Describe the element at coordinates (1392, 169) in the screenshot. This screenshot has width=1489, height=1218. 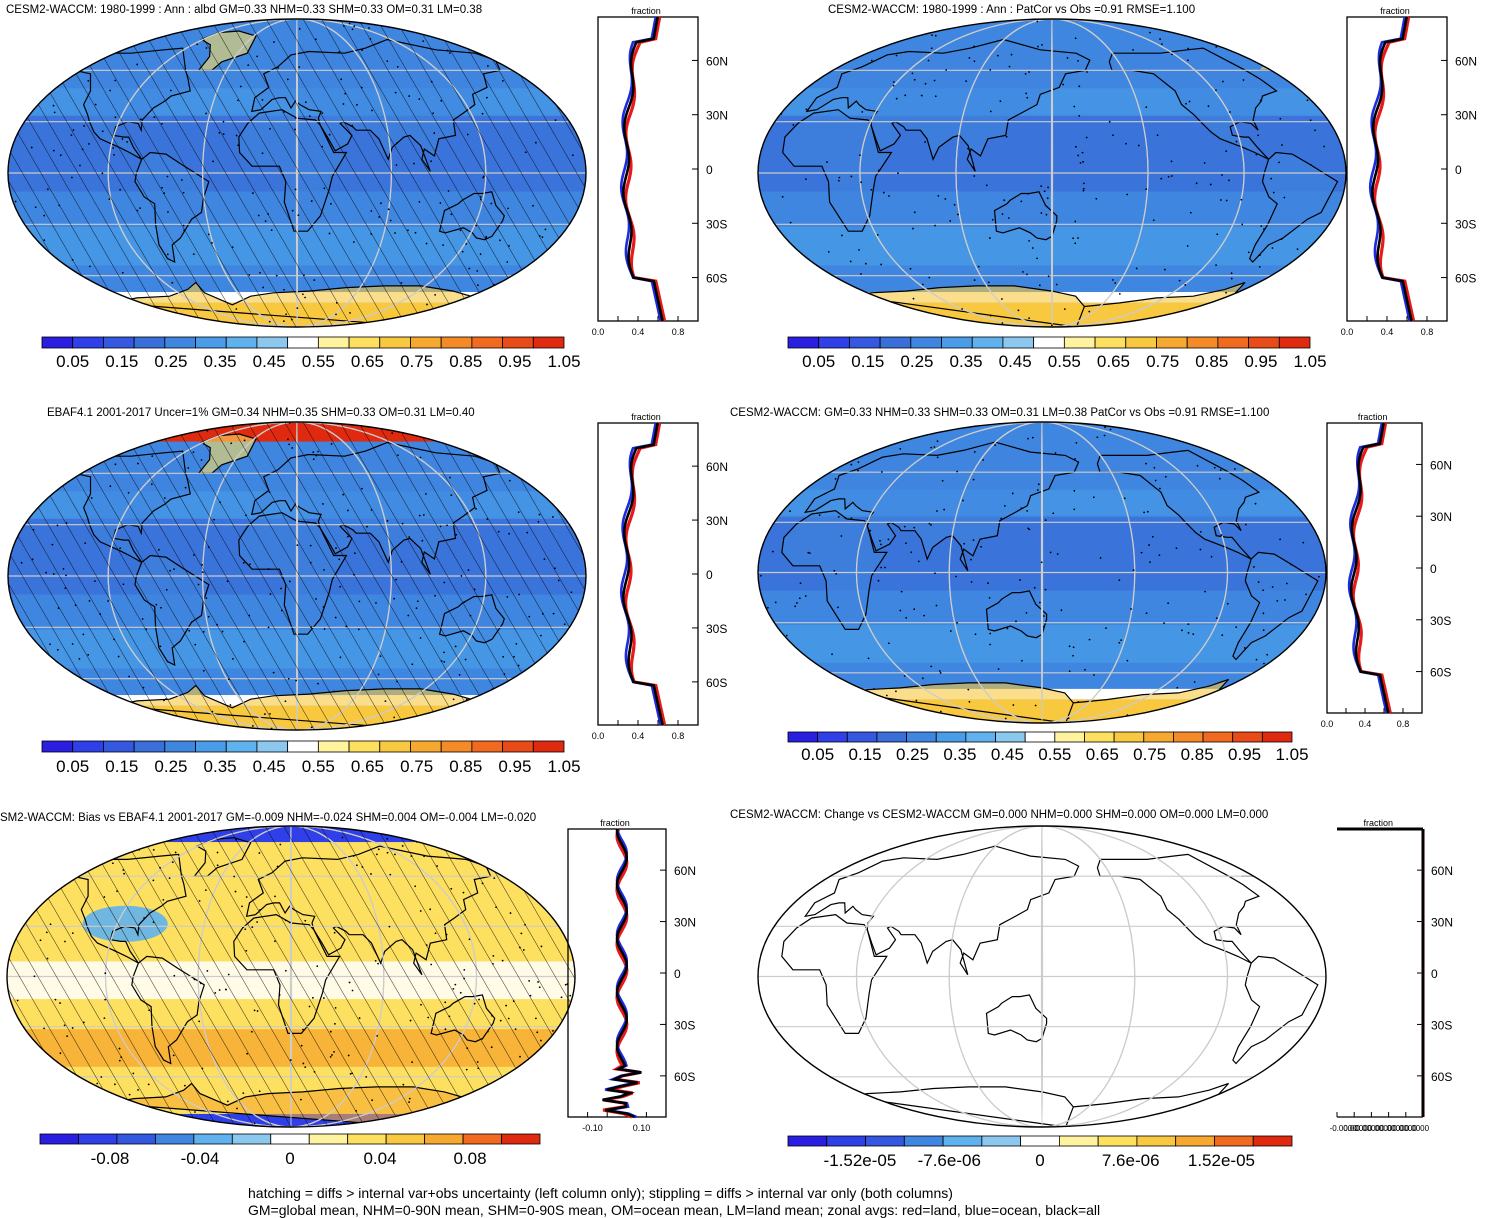
I see `zonal-curve-all` at that location.